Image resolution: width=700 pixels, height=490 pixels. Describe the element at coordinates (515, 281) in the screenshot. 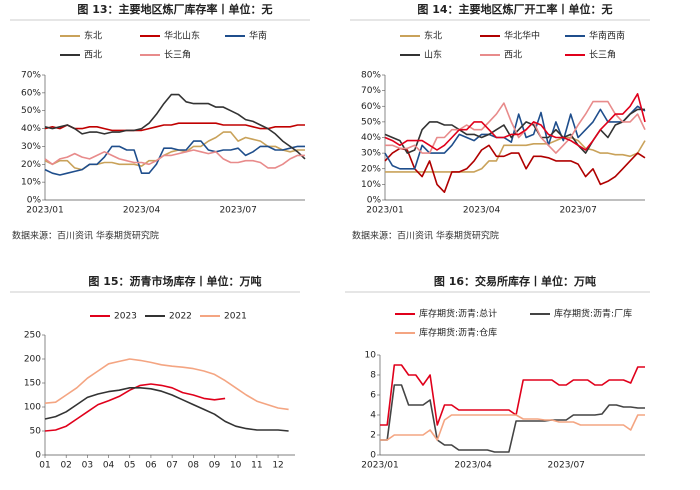

I see `chart-title: 图 16：交易所库存丨单位：万吨` at that location.